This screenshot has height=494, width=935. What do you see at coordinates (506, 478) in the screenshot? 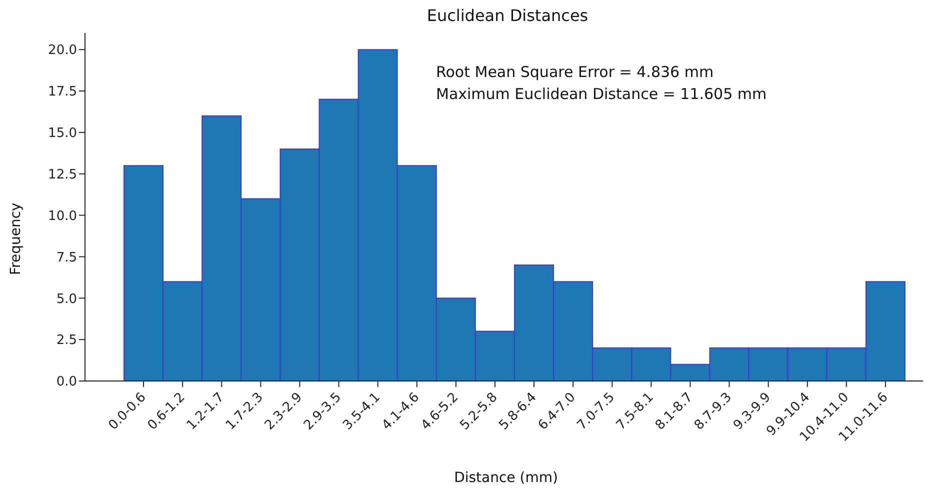
I see `x-axis-title: Distance (mm)` at bounding box center [506, 478].